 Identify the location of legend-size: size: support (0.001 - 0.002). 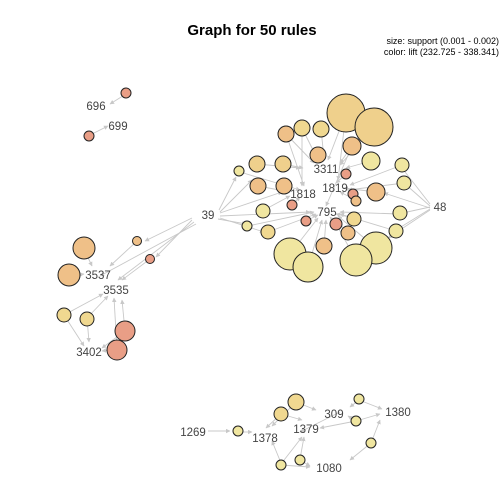
(442, 41).